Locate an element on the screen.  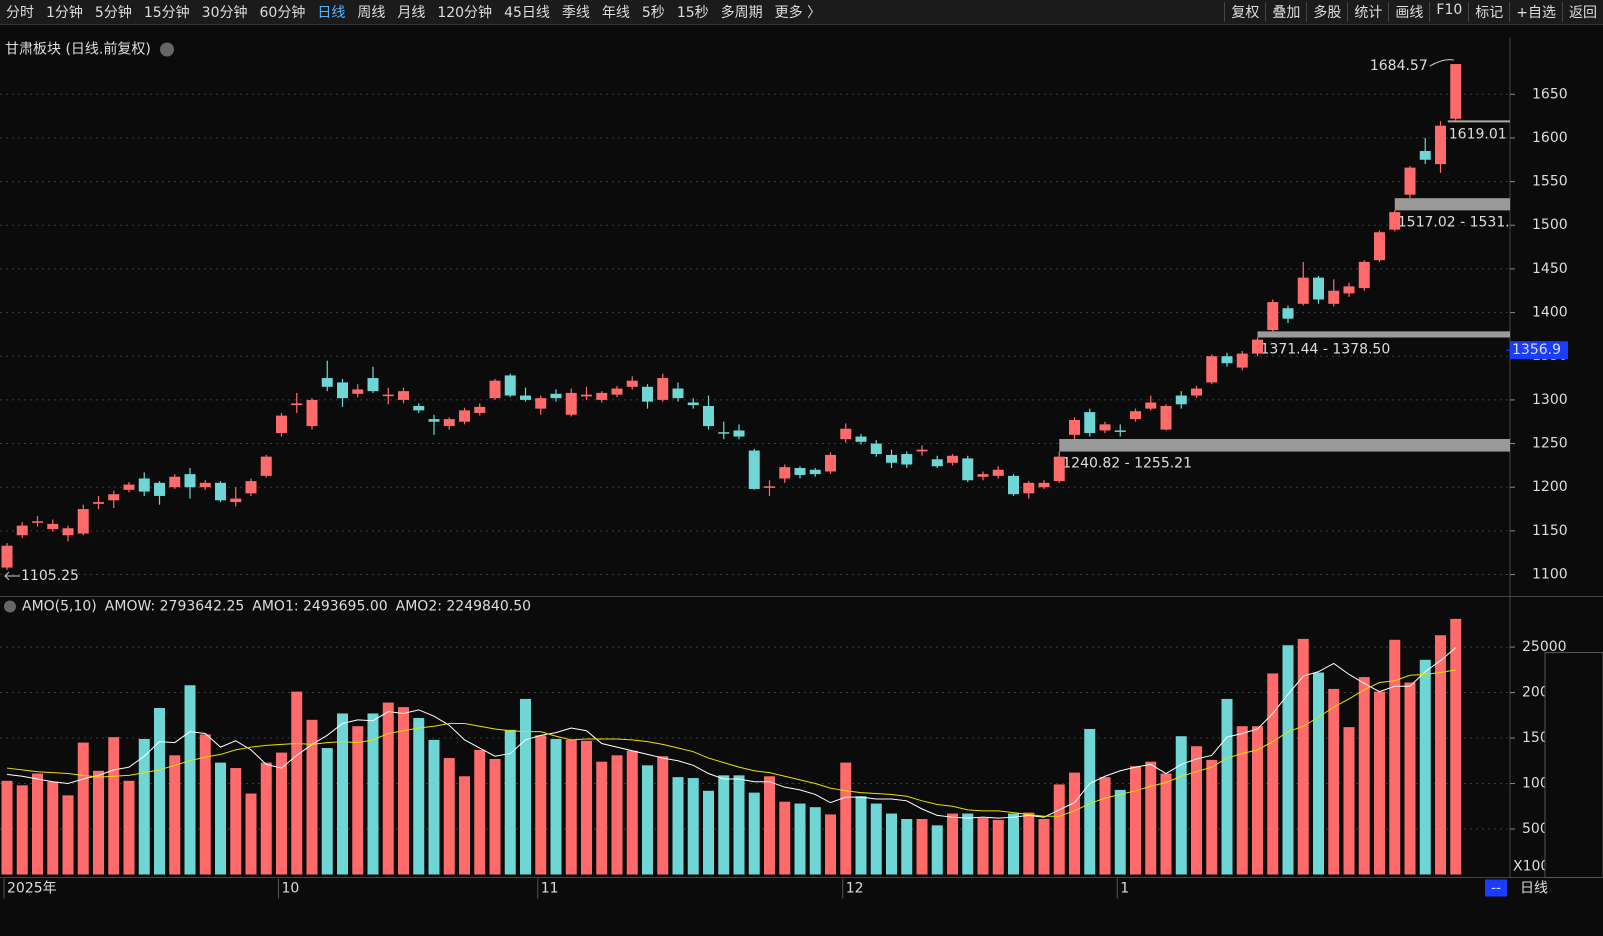
tool-button: 标记 is located at coordinates (1488, 12).